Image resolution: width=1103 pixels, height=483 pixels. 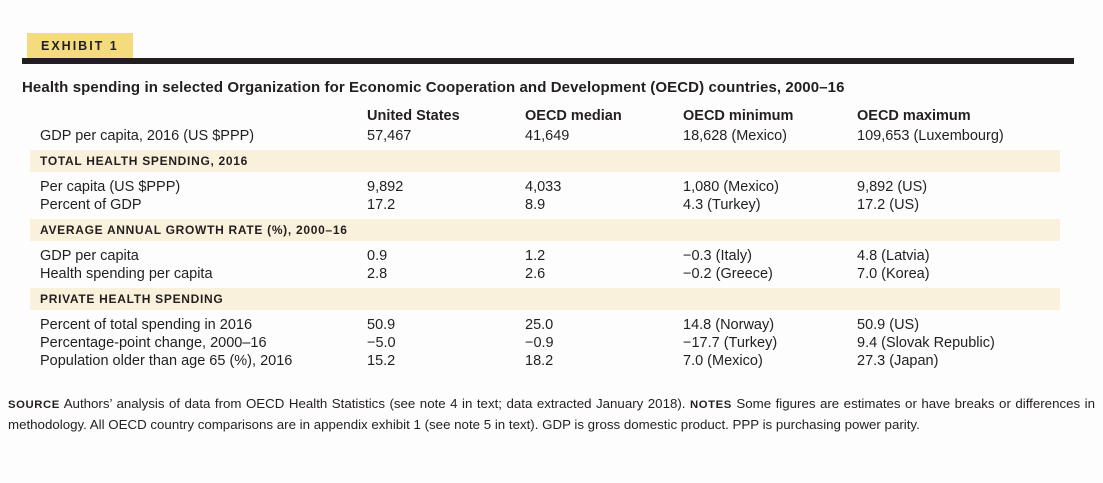 I want to click on cell-value: 1,080 (Mexico), so click(x=731, y=187).